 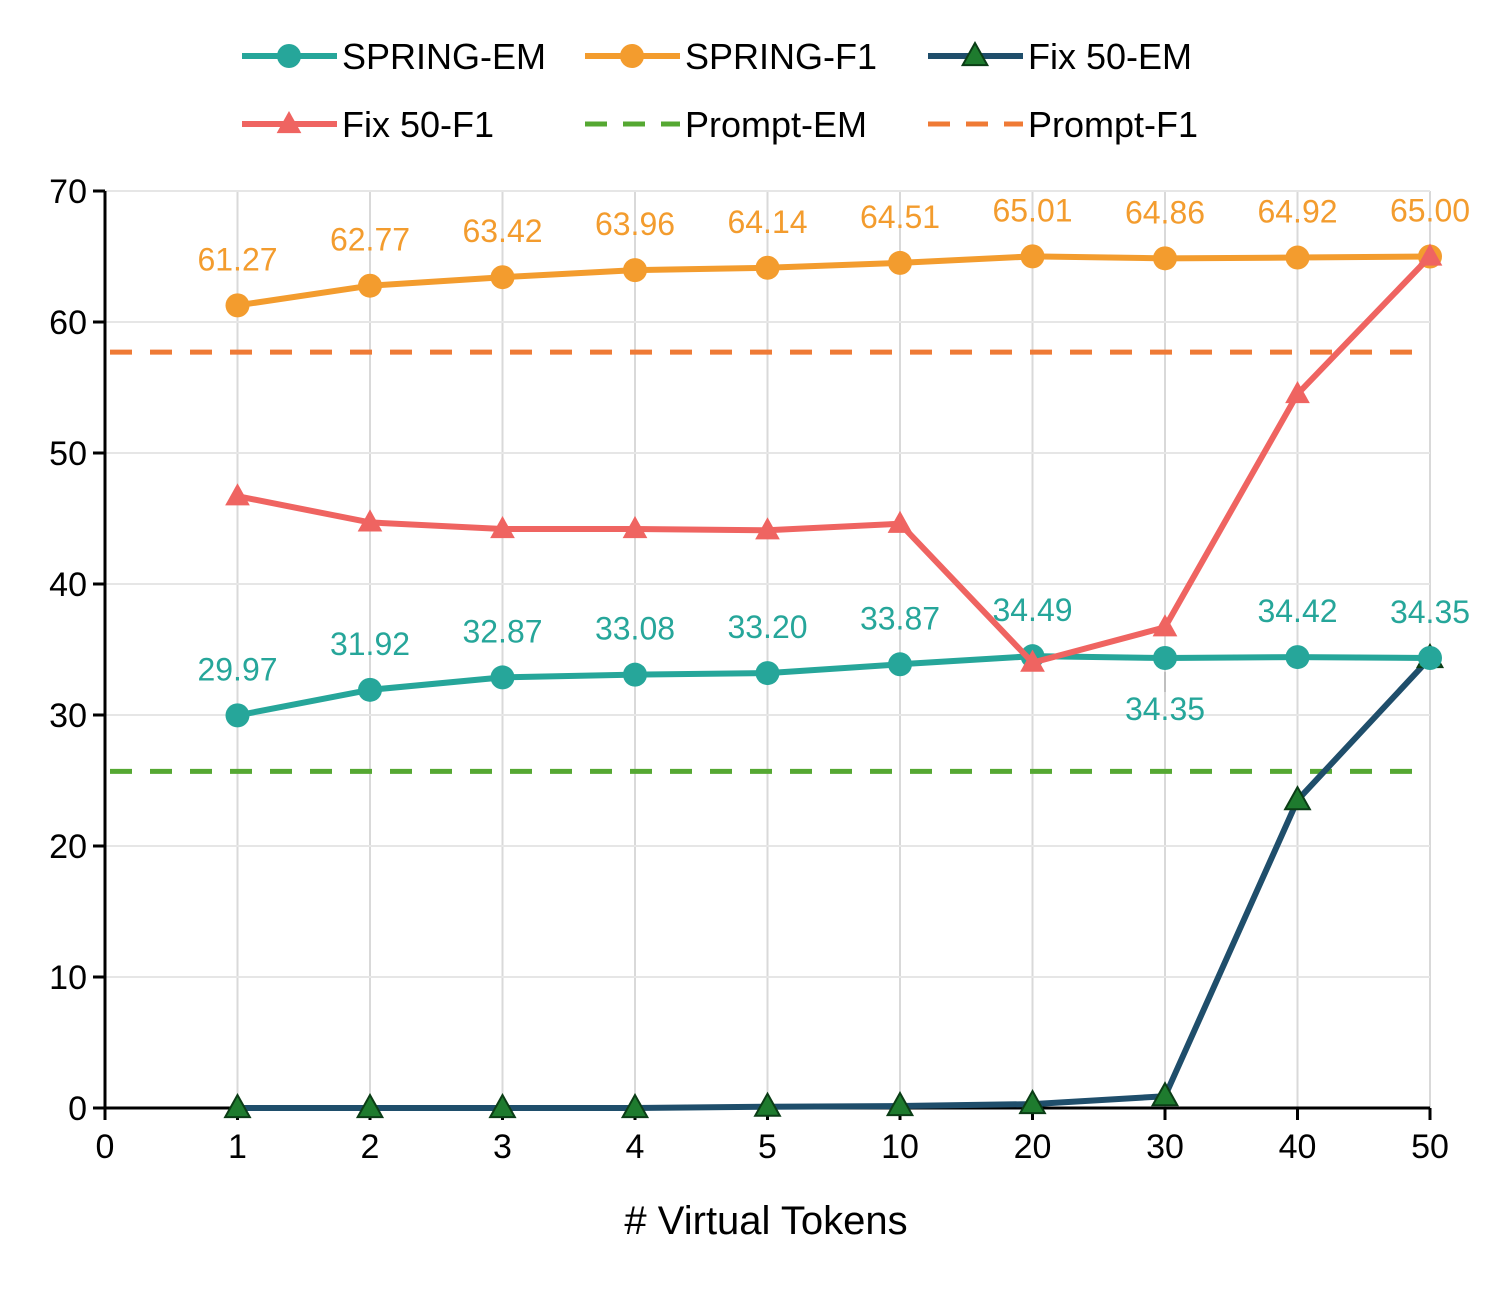 I want to click on data-label-spring-f1: 64.86, so click(x=1165, y=212).